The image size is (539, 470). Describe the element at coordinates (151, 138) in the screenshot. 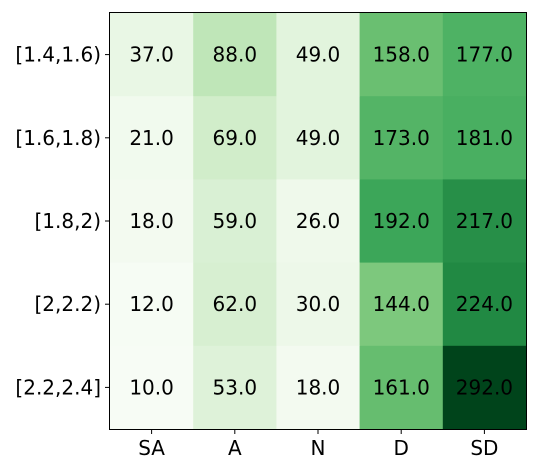

I see `cell-value-label-r1-c0: 21.0` at that location.